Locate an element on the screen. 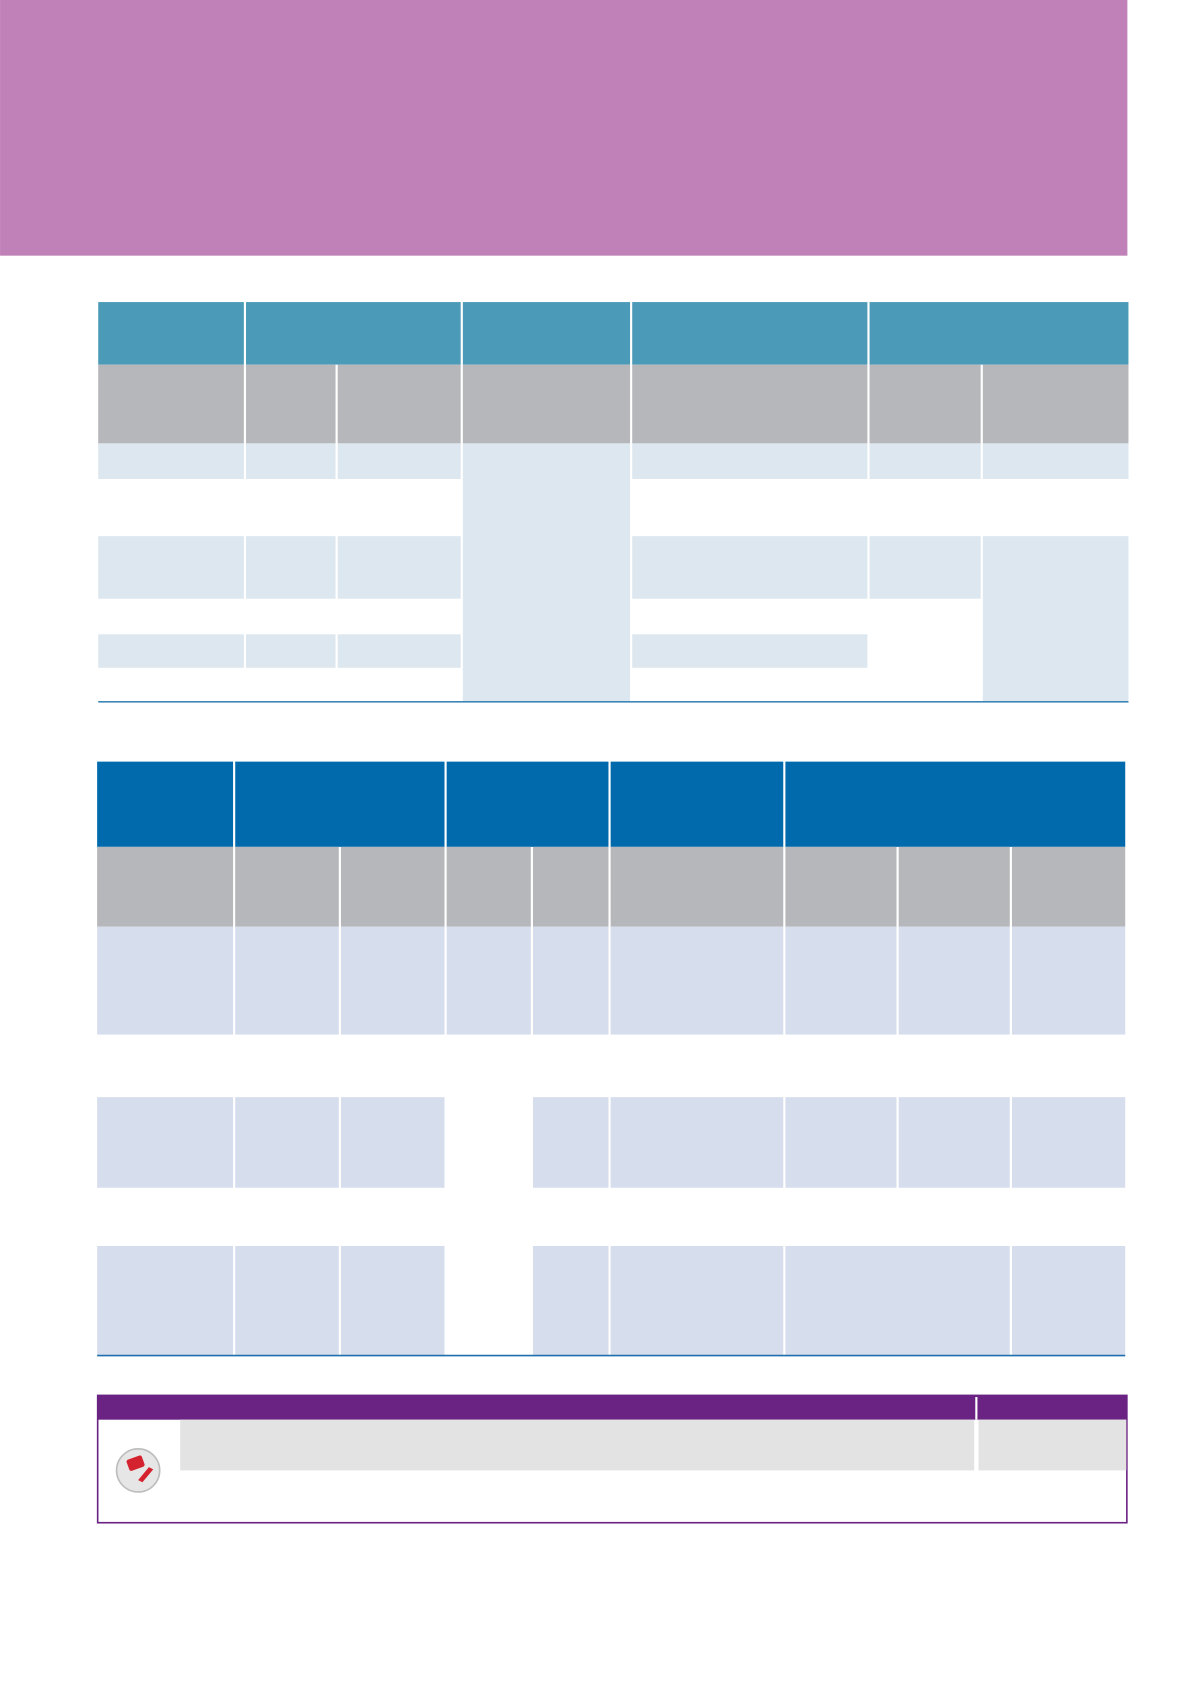 This screenshot has width=1190, height=1684. note-box is located at coordinates (612, 1459).